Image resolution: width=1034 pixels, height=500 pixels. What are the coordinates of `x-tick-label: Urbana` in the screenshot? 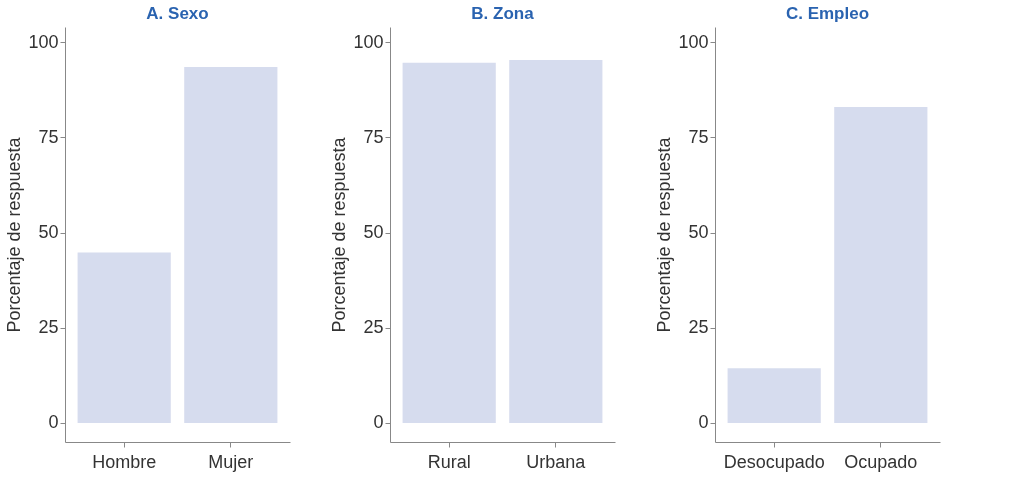 It's located at (556, 461).